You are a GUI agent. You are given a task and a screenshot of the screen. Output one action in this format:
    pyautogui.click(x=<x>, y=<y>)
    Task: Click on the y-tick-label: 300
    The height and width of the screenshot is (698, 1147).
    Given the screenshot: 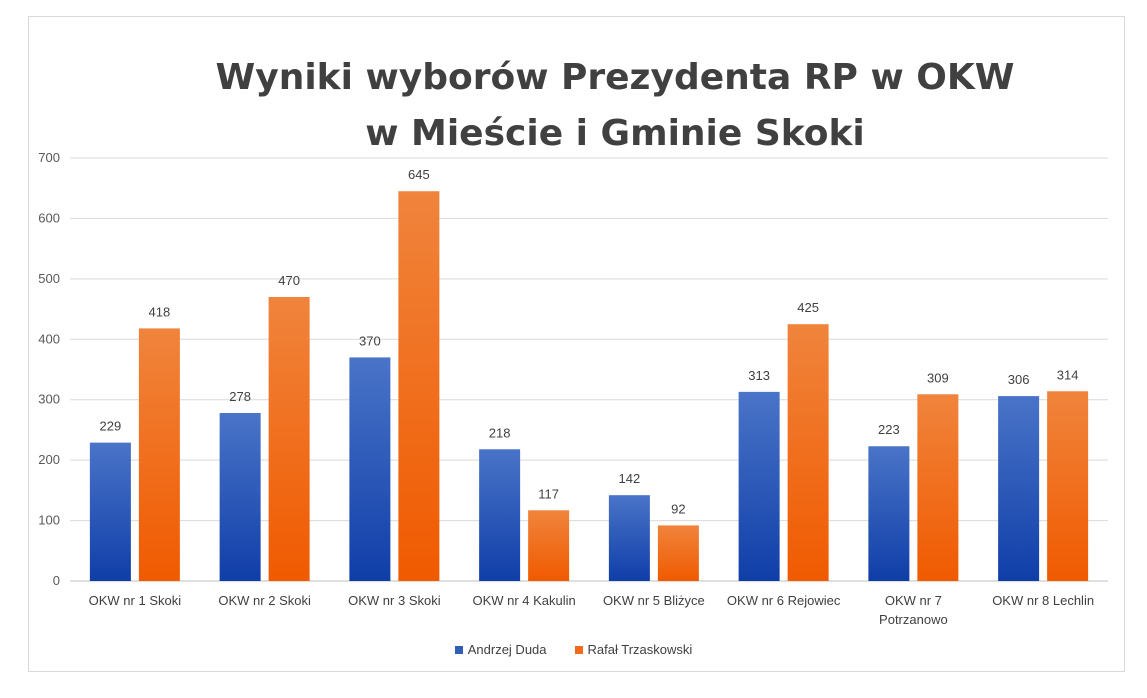 What is the action you would take?
    pyautogui.click(x=49, y=399)
    